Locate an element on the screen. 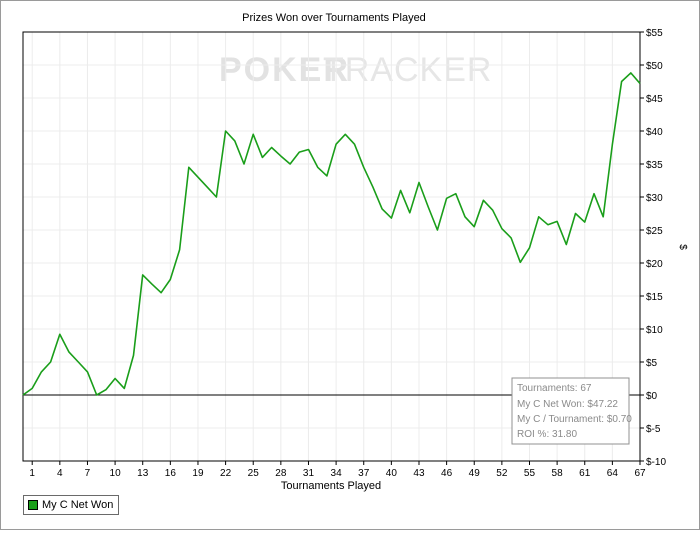  tooltip-net-won: My C Net Won: $47.22 is located at coordinates (567, 404).